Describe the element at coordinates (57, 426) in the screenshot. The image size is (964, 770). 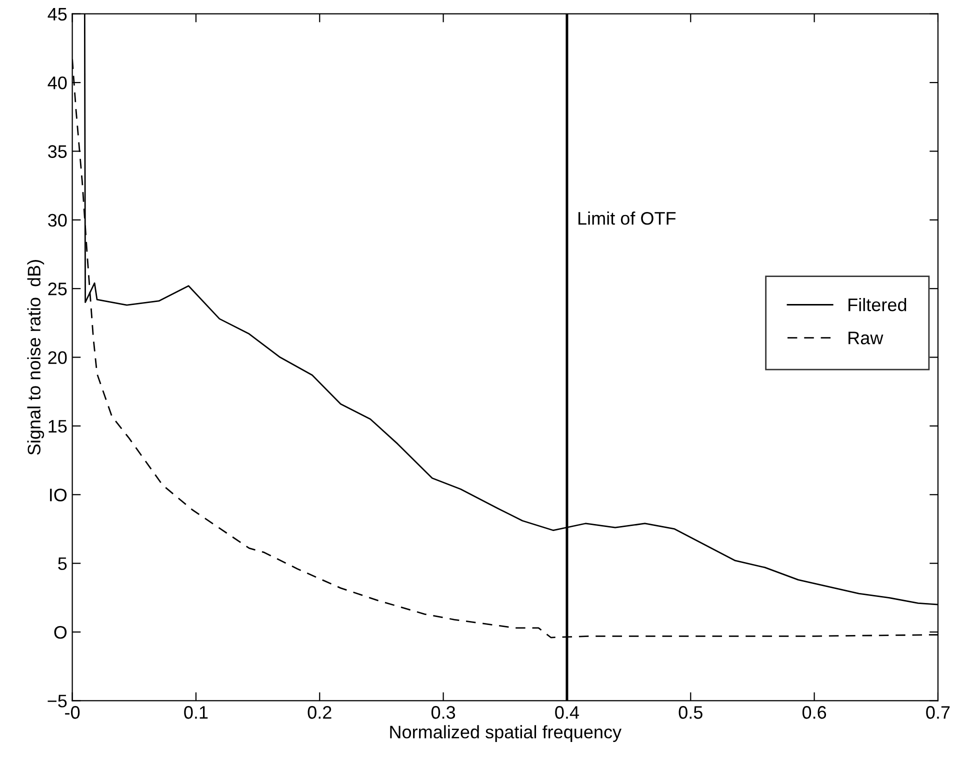
I see `y-tick-label: 15` at that location.